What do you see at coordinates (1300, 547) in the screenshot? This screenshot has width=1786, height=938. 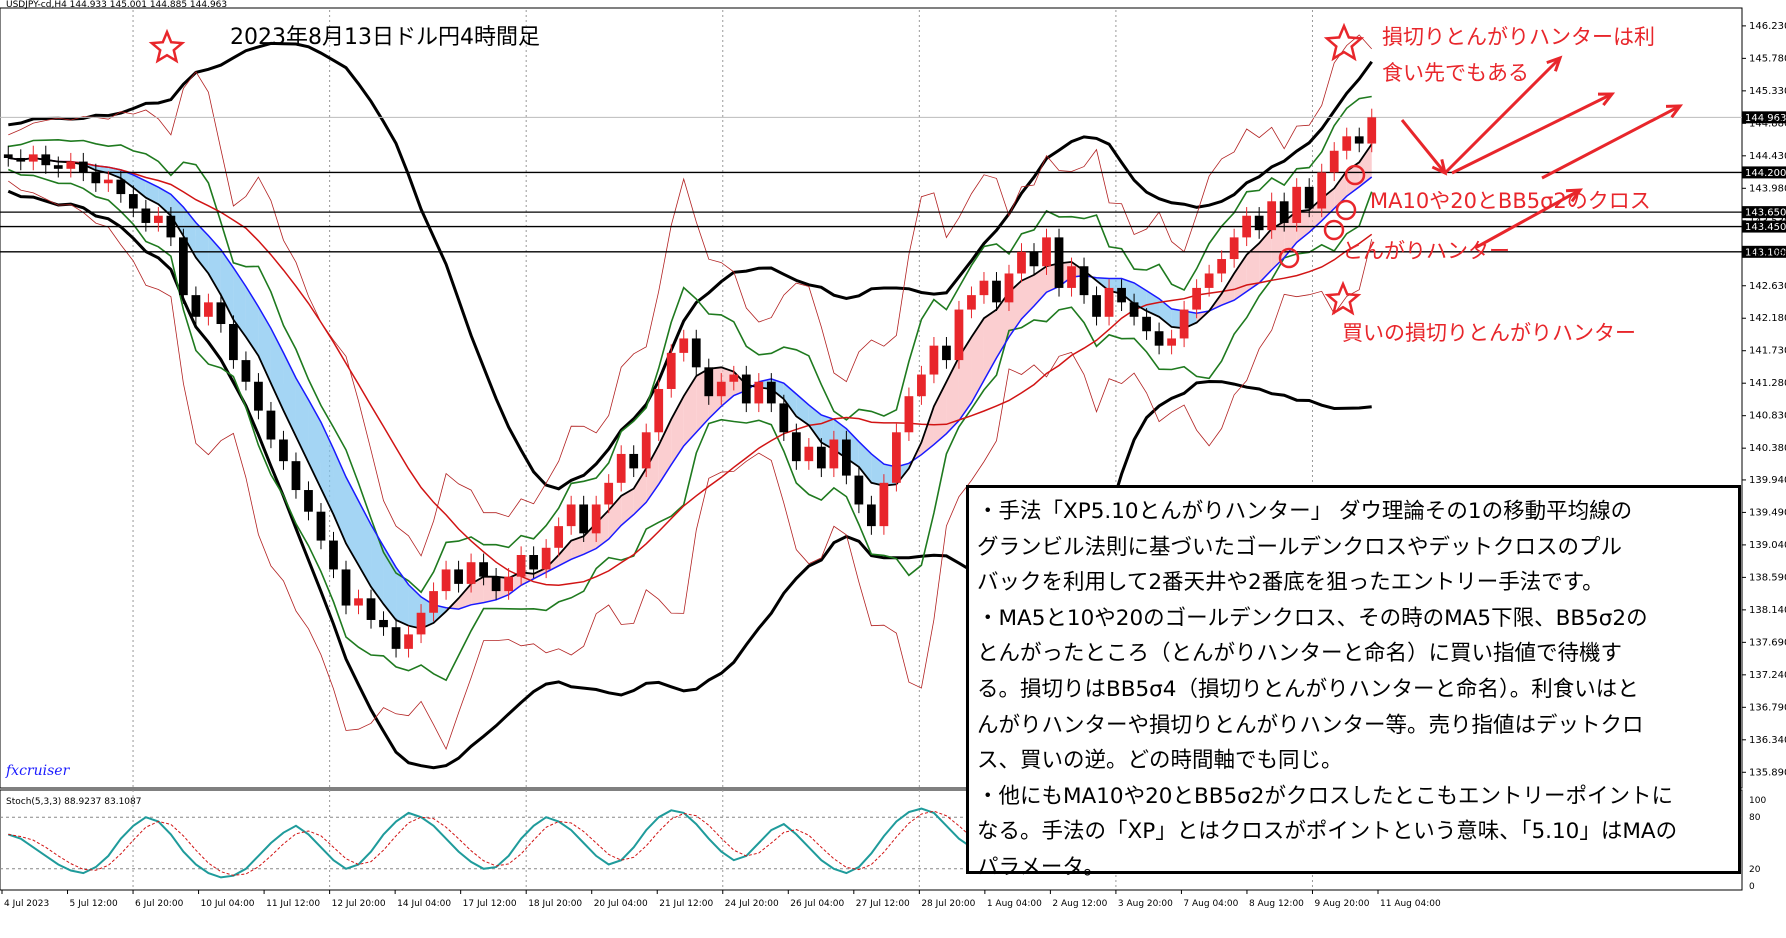 I see `note-line: グランビル法則に基づいたゴールデンクロスやデットクロスのプル` at bounding box center [1300, 547].